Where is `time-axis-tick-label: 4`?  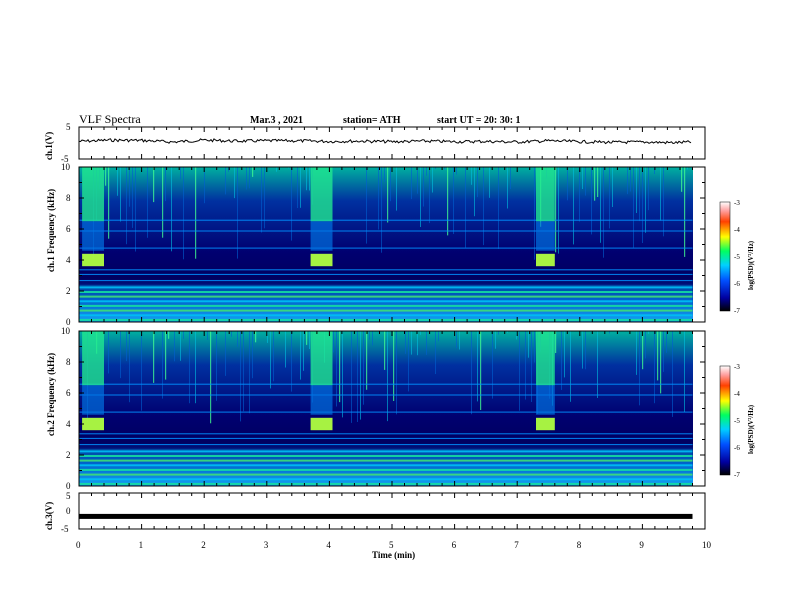 time-axis-tick-label: 4 is located at coordinates (328, 545).